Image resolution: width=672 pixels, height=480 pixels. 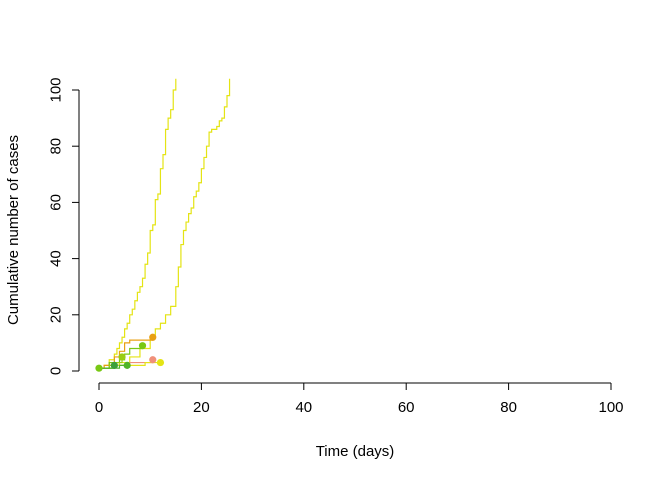 I want to click on x-tick-label: 100, so click(x=610, y=407).